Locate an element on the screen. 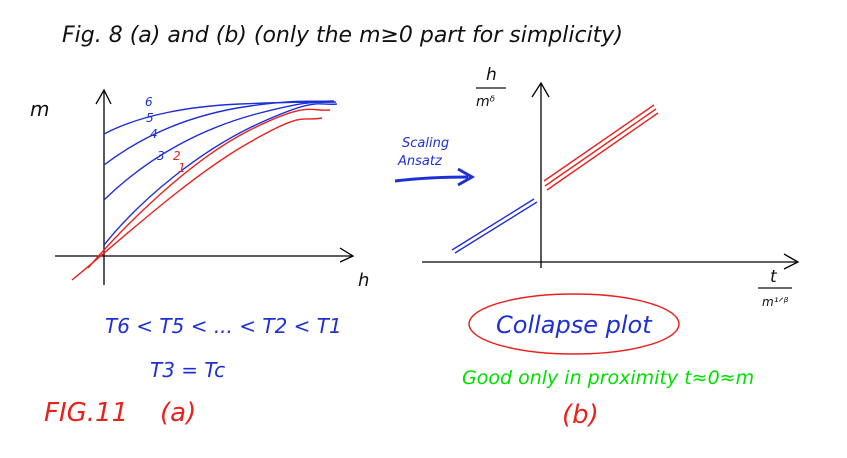 The width and height of the screenshot is (847, 458). curve-t2 is located at coordinates (209, 188).